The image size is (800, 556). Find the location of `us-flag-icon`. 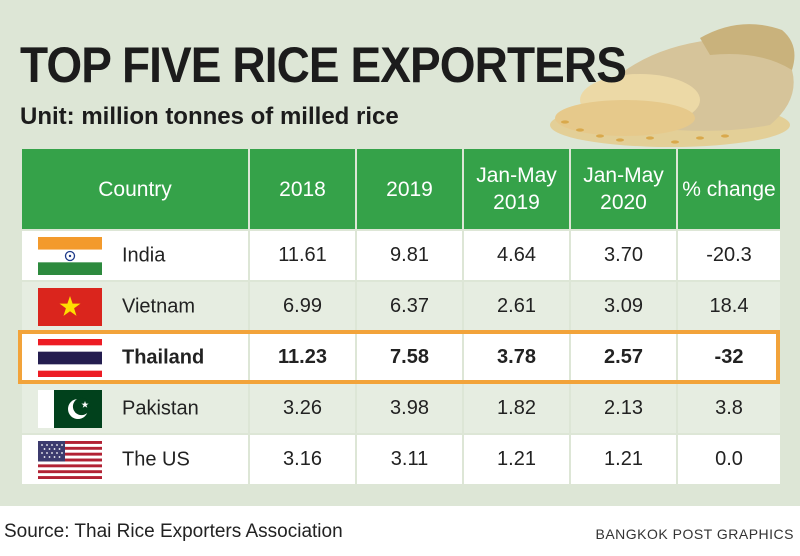

us-flag-icon is located at coordinates (70, 459).